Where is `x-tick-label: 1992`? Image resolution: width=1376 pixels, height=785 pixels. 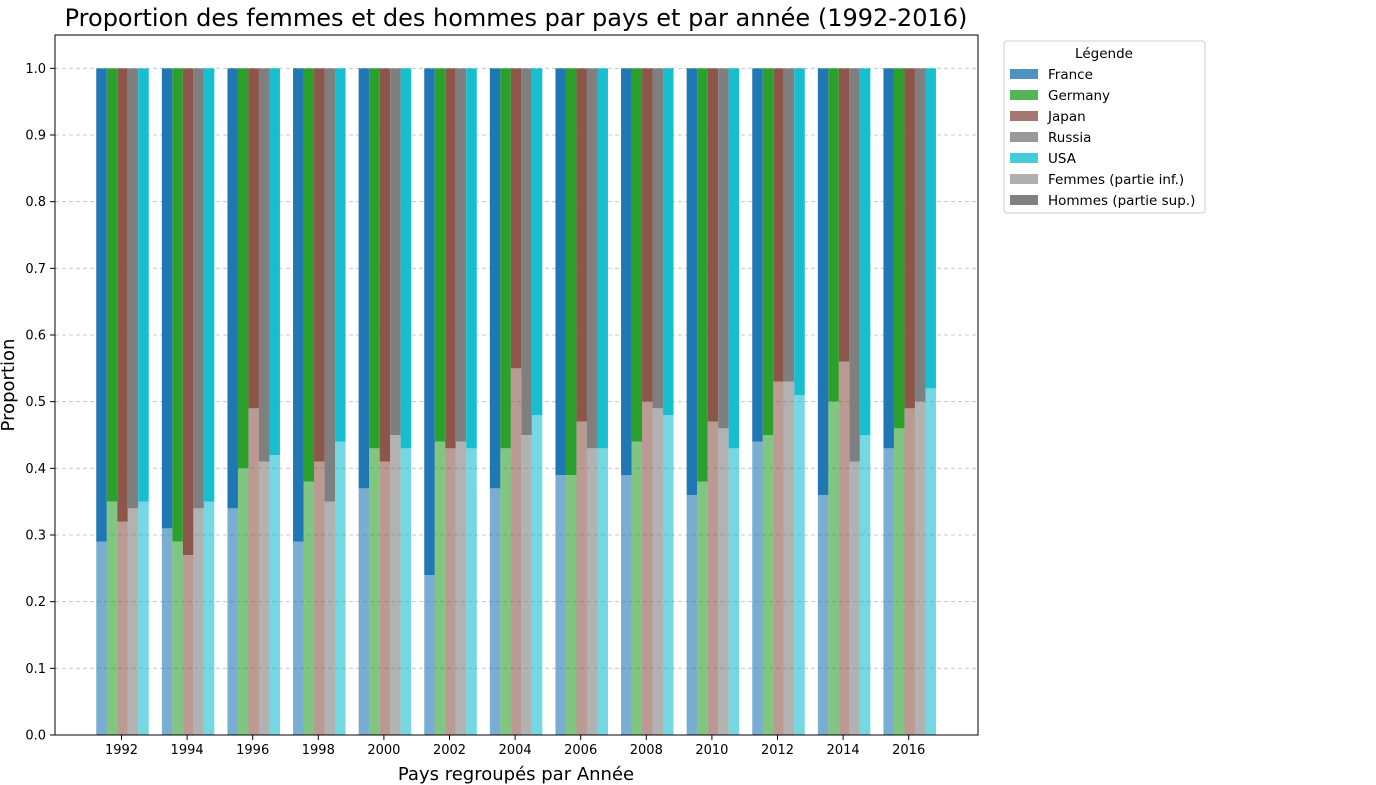 x-tick-label: 1992 is located at coordinates (121, 750).